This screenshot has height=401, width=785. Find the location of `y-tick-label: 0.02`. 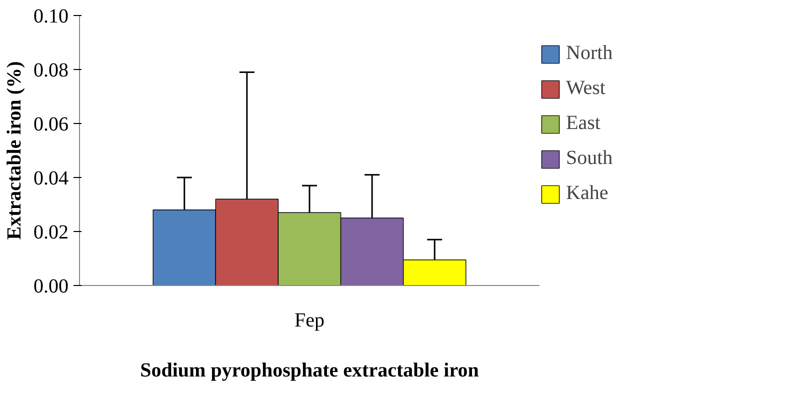

y-tick-label: 0.02 is located at coordinates (51, 233).